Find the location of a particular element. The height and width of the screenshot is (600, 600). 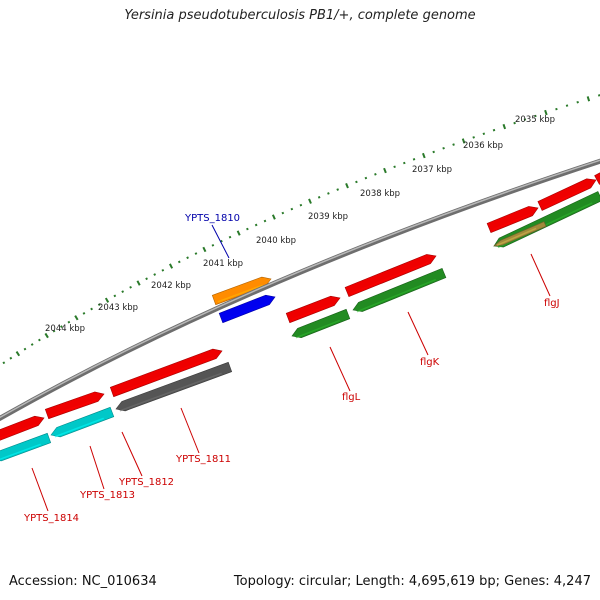

gene-label-ypts-1814: YPTS_1814 is located at coordinates (51, 518).